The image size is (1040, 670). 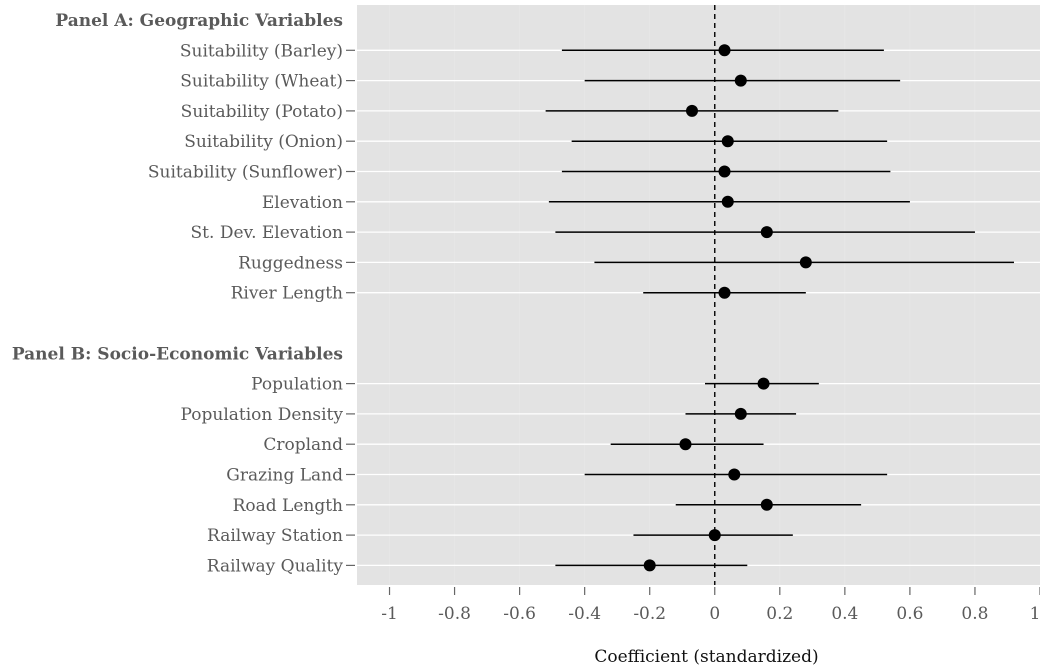 What do you see at coordinates (389, 614) in the screenshot?
I see `x-tick-label: -1` at bounding box center [389, 614].